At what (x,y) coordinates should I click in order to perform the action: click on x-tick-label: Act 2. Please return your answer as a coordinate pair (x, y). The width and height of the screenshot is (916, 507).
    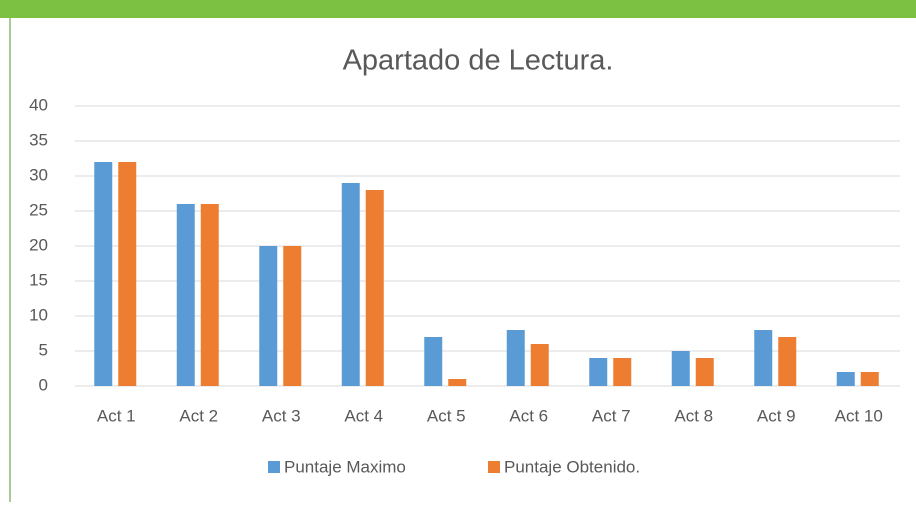
    Looking at the image, I should click on (198, 415).